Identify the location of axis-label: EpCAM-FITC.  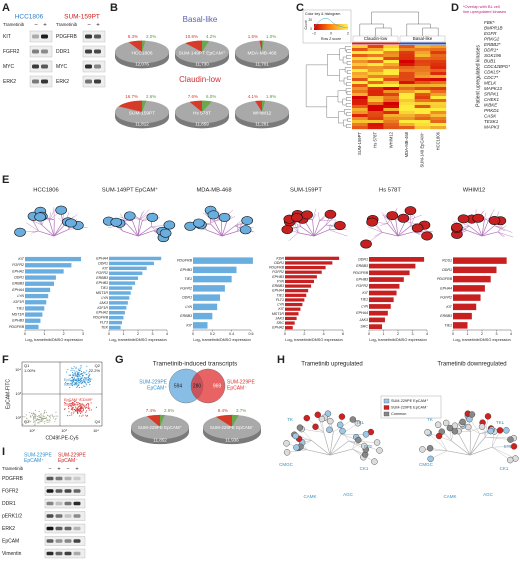
(8, 394).